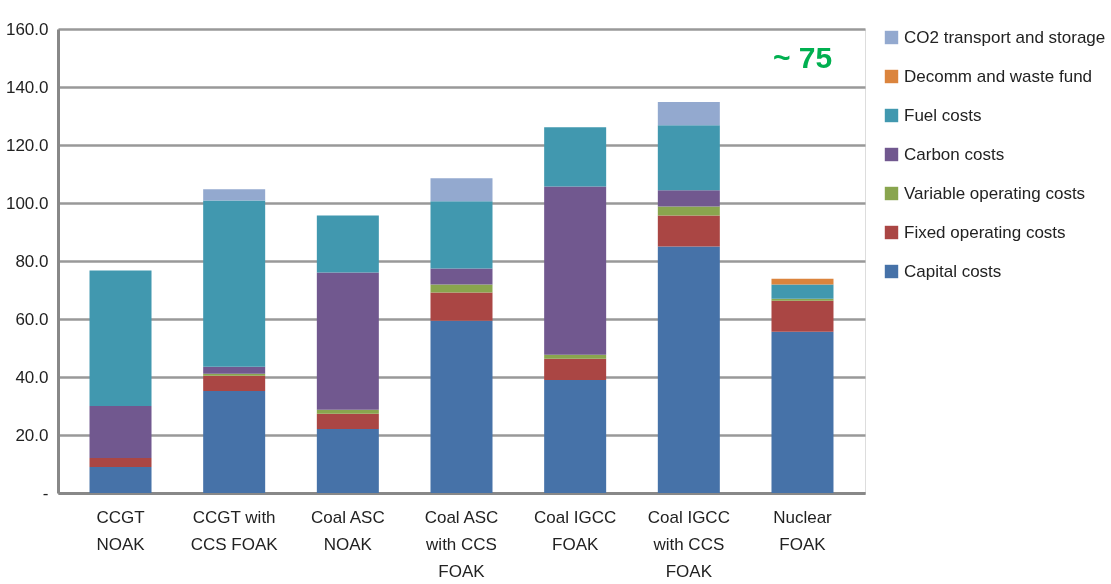 This screenshot has height=584, width=1111. I want to click on x-tick-label: CCGT with CCS FOAK, so click(234, 530).